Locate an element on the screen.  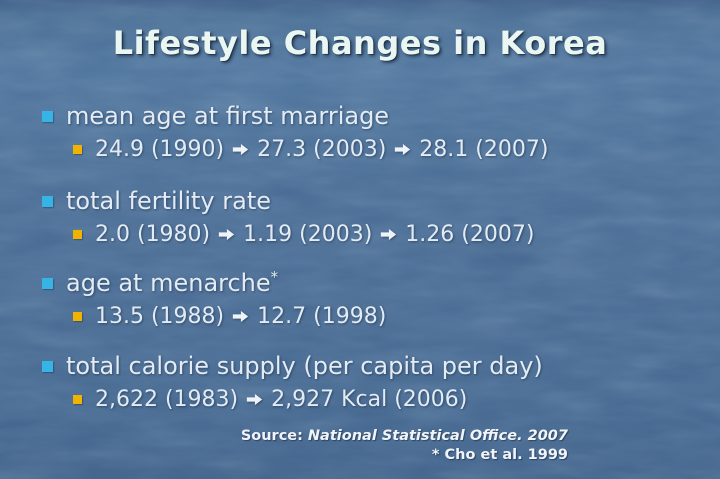
sub-bullet-line: 13.5 (1988) 12.7 (1998) is located at coordinates (388, 316).